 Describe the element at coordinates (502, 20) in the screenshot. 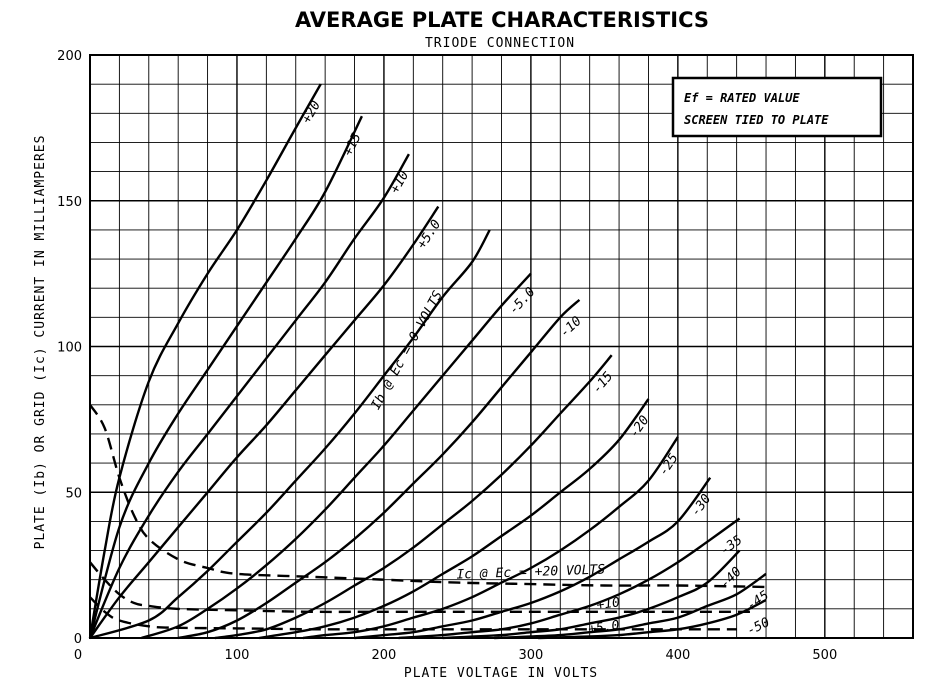

I see `chart-title: AVERAGE PLATE CHARACTERISTICS` at that location.